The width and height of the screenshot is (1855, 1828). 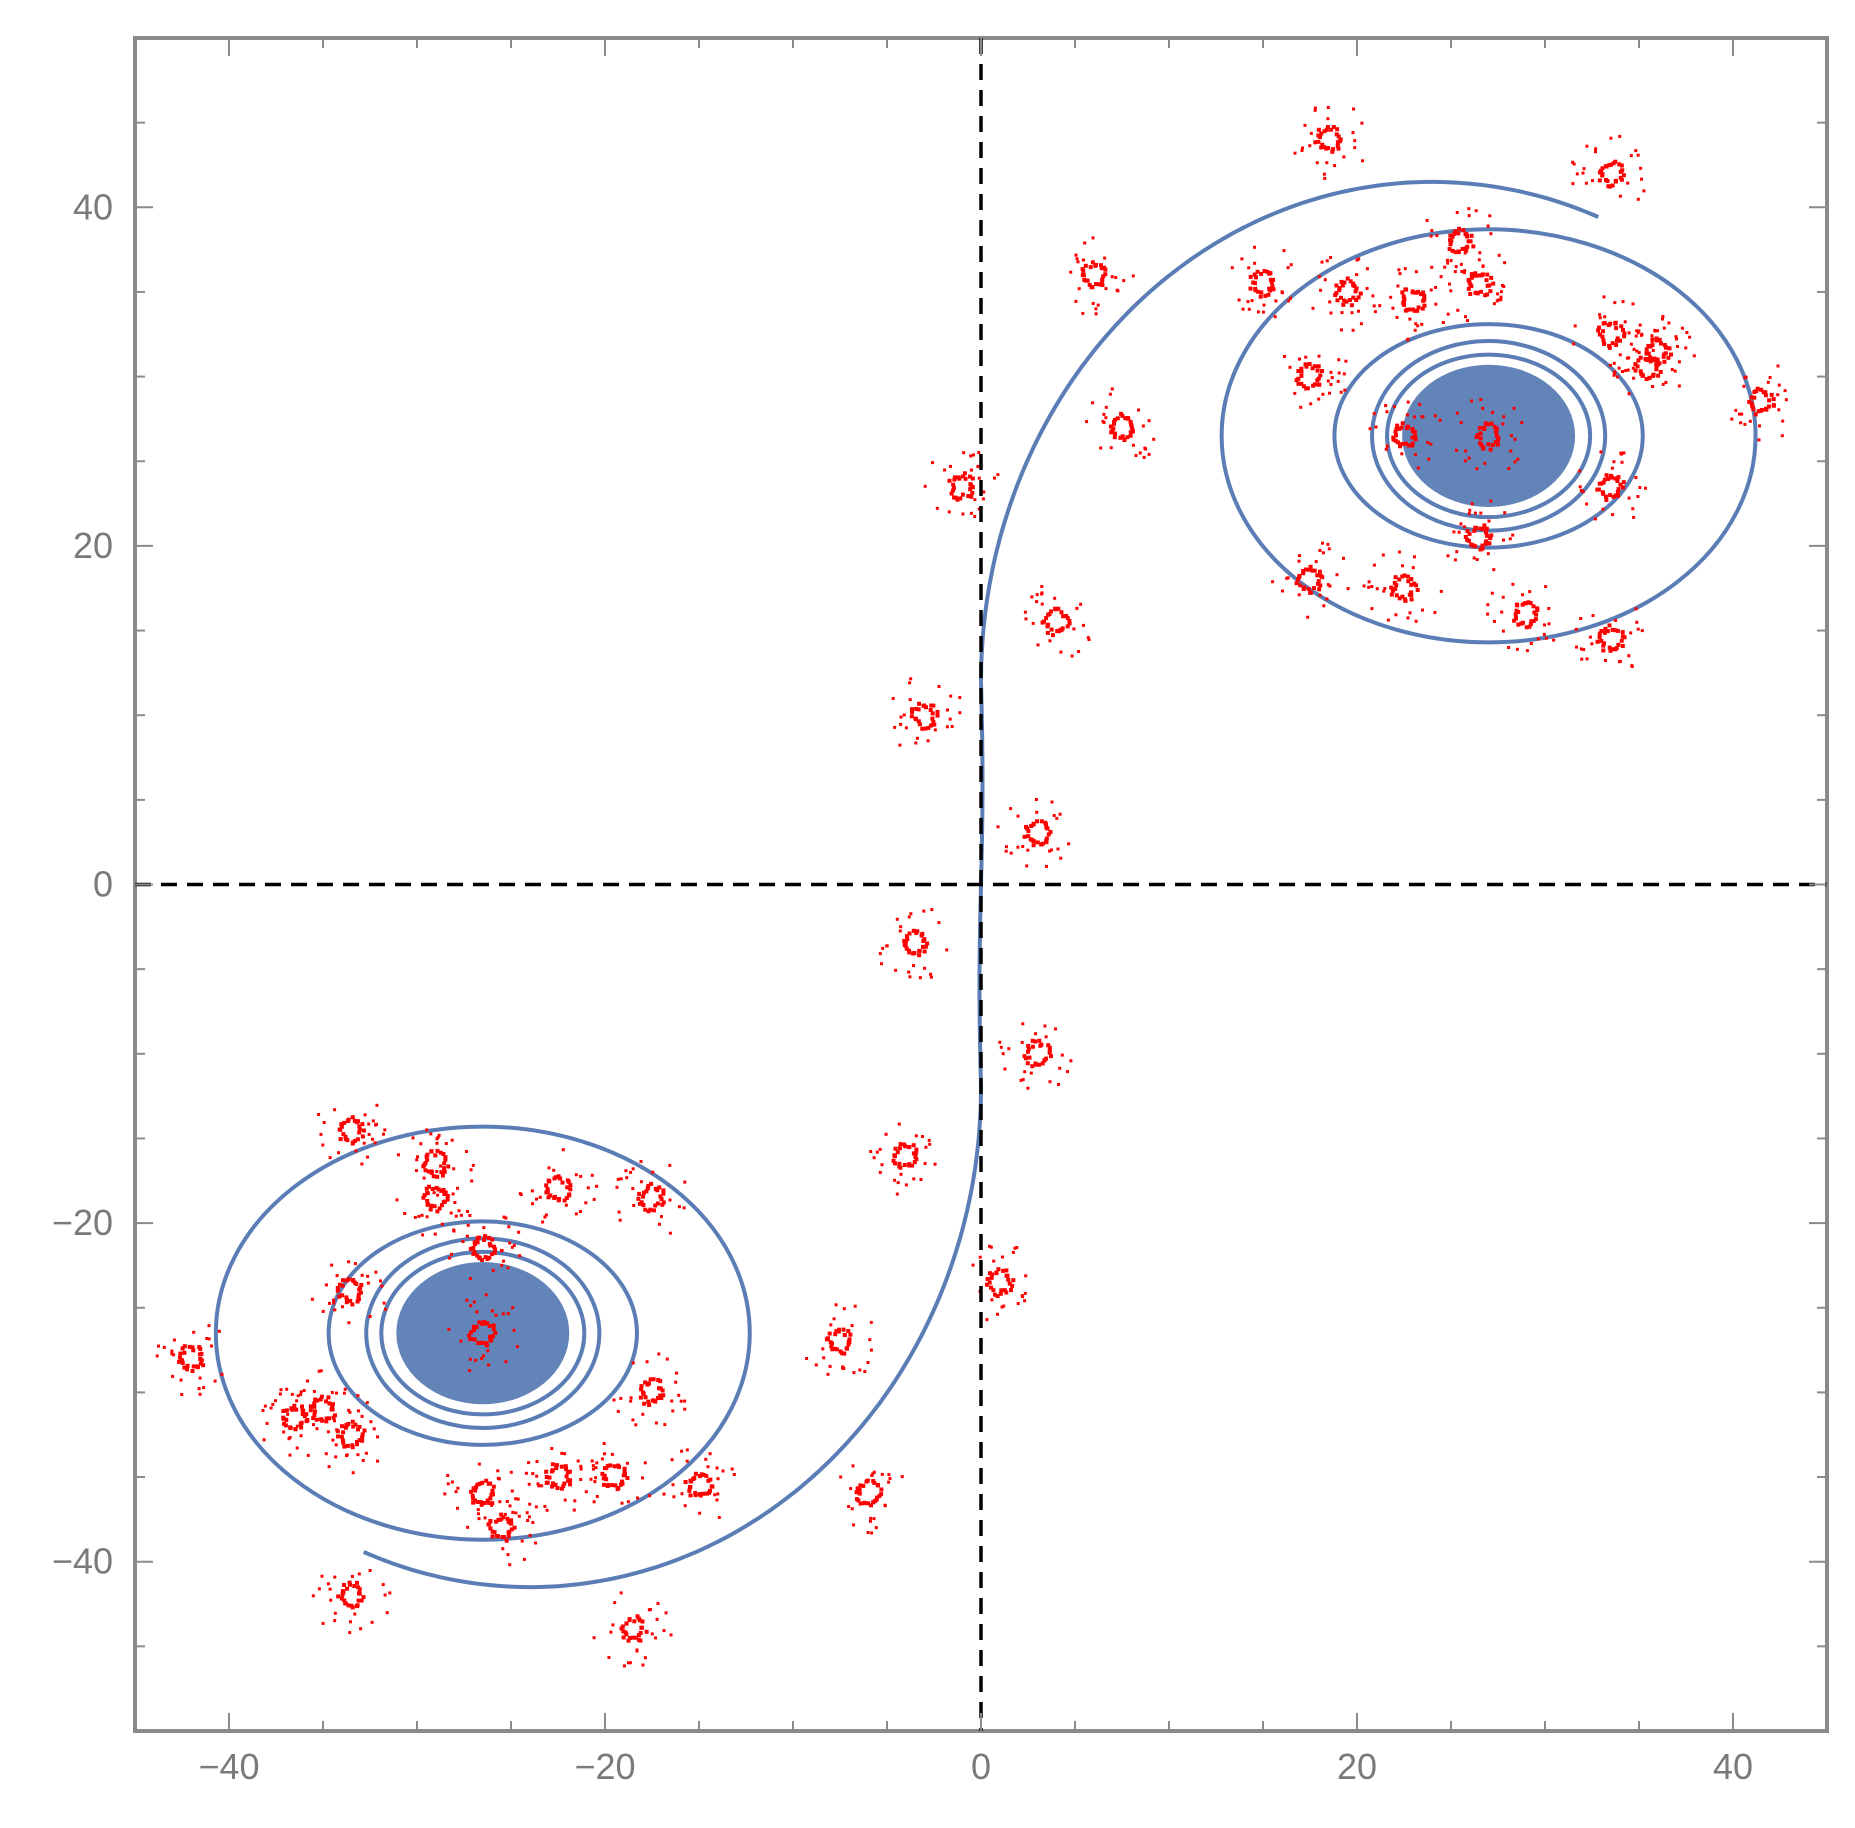 I want to click on spiral-upper-branch, so click(x=1289, y=430).